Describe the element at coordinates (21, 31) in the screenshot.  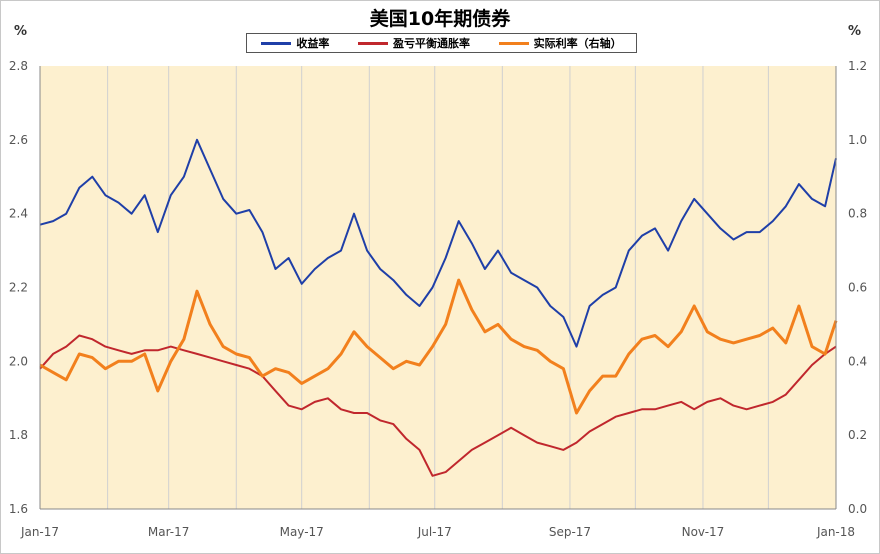
I see `left-axis-unit: %` at that location.